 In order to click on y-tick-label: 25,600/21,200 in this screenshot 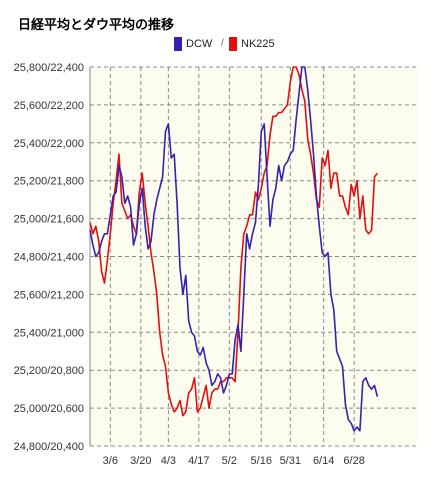, I will do `click(49, 295)`.